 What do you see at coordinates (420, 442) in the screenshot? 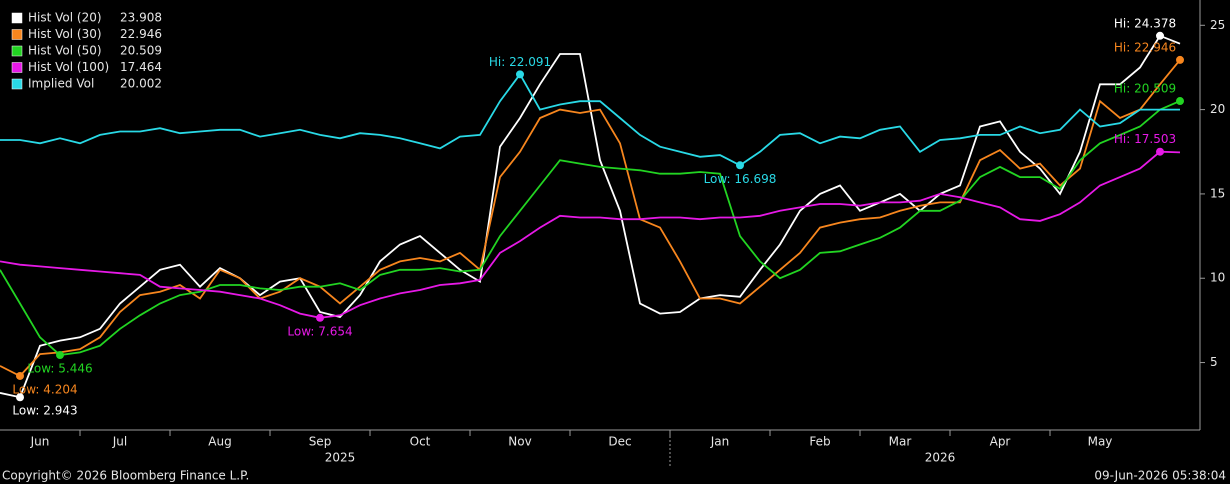
I see `x-tick-label: Oct` at bounding box center [420, 442].